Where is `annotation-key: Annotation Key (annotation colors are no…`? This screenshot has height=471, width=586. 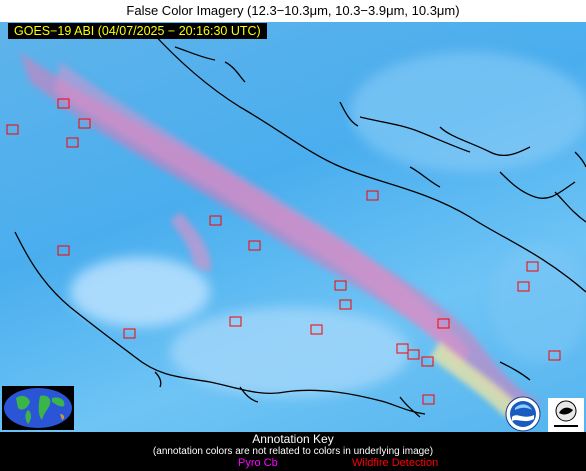
annotation-key: Annotation Key (annotation colors are no… is located at coordinates (293, 451).